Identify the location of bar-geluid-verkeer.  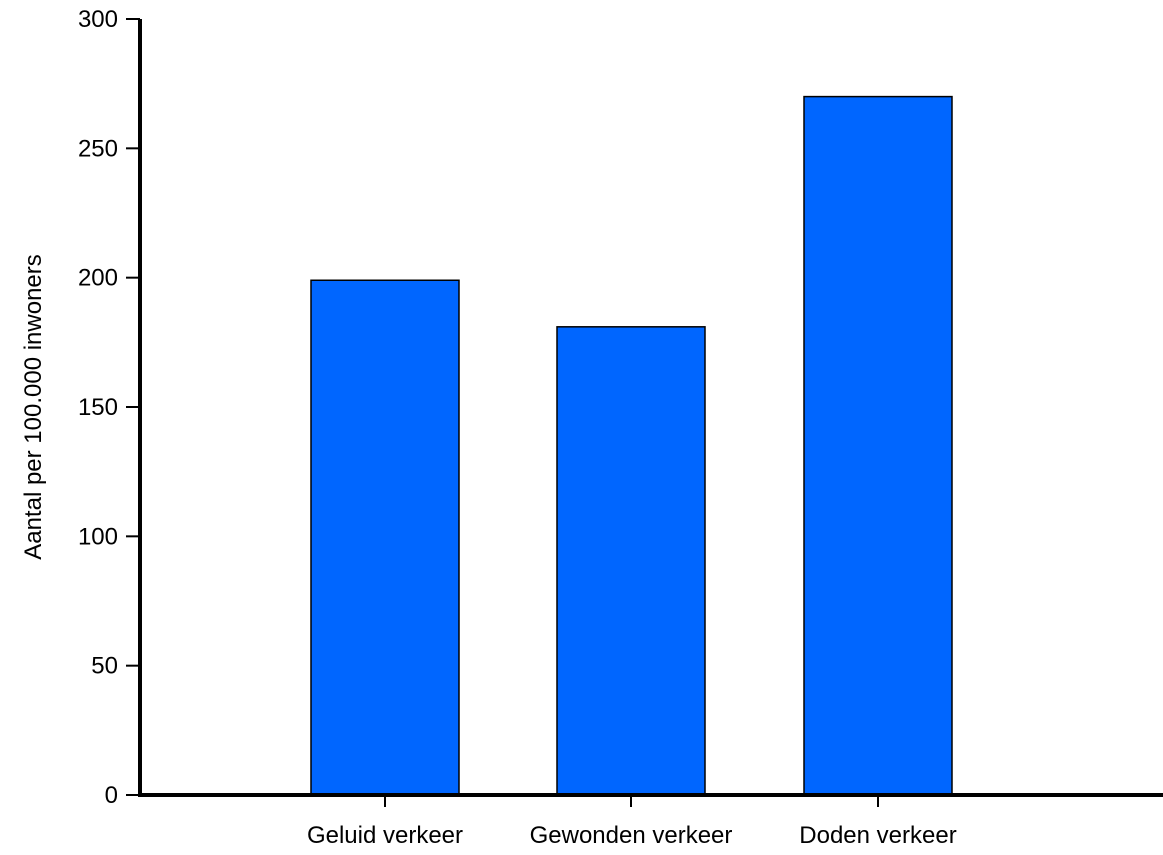
(385, 537).